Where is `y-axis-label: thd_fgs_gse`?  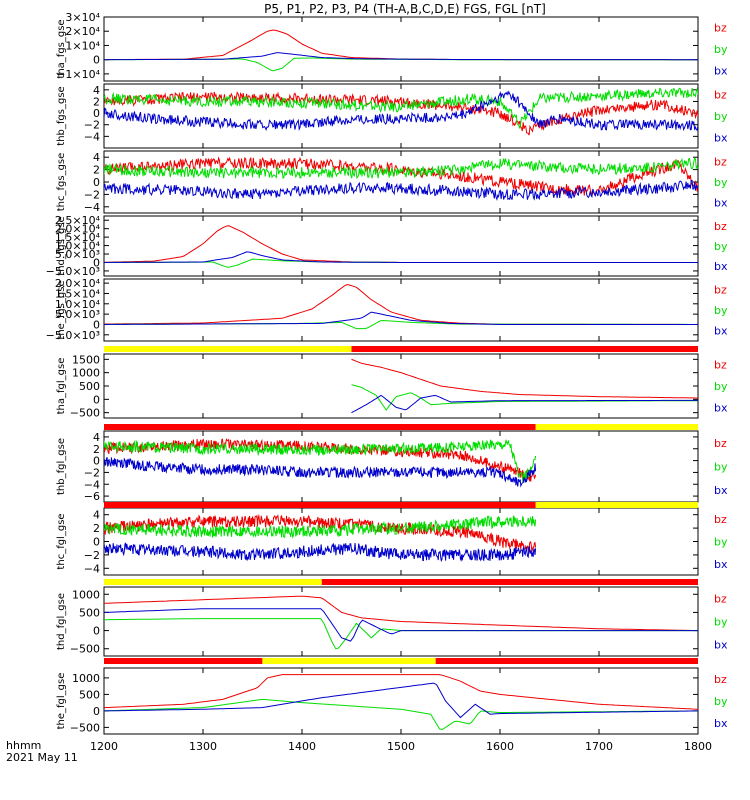
y-axis-label: thd_fgs_gse is located at coordinates (61, 245).